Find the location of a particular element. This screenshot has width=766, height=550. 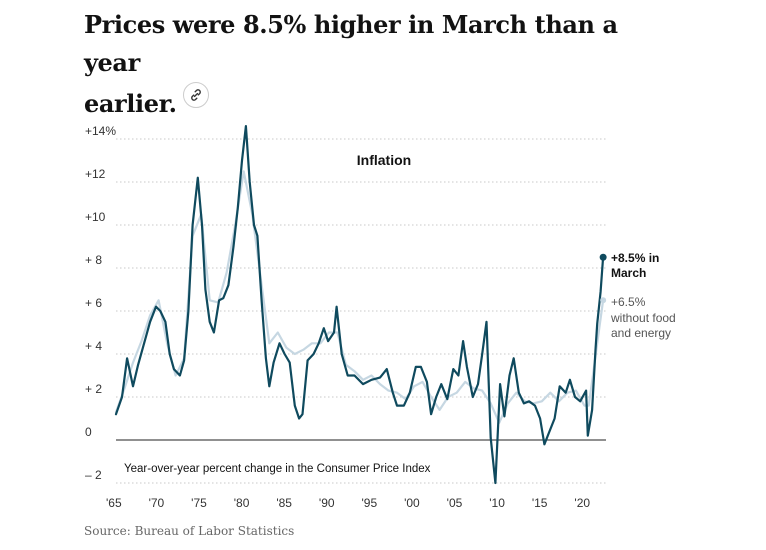

y-tick-label: +14% is located at coordinates (100, 131).